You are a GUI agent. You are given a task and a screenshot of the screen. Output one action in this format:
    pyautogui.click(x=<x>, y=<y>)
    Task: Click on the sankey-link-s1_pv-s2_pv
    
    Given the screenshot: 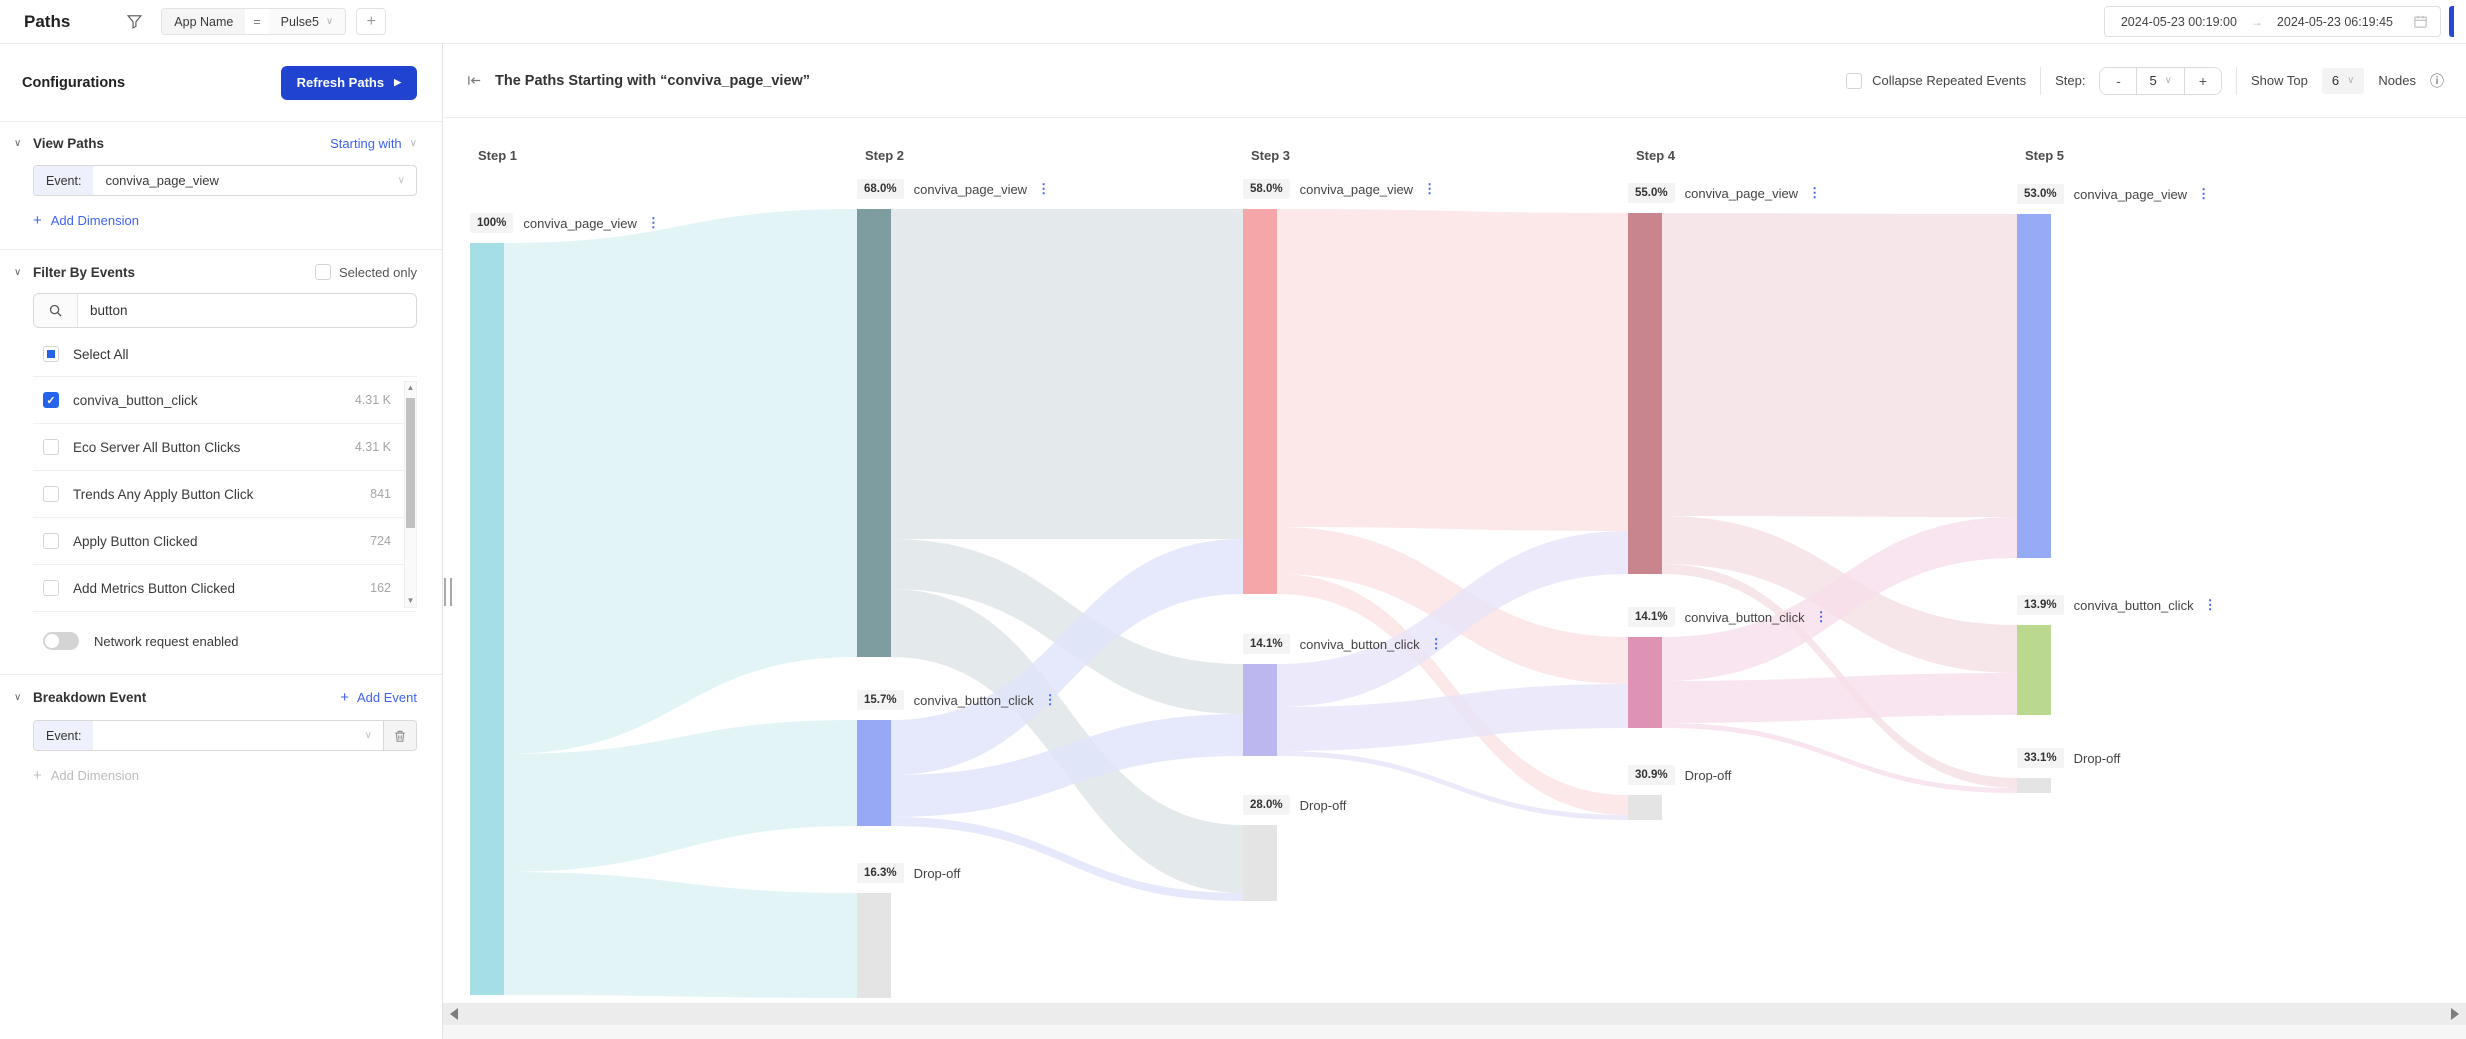 What is the action you would take?
    pyautogui.click(x=680, y=481)
    